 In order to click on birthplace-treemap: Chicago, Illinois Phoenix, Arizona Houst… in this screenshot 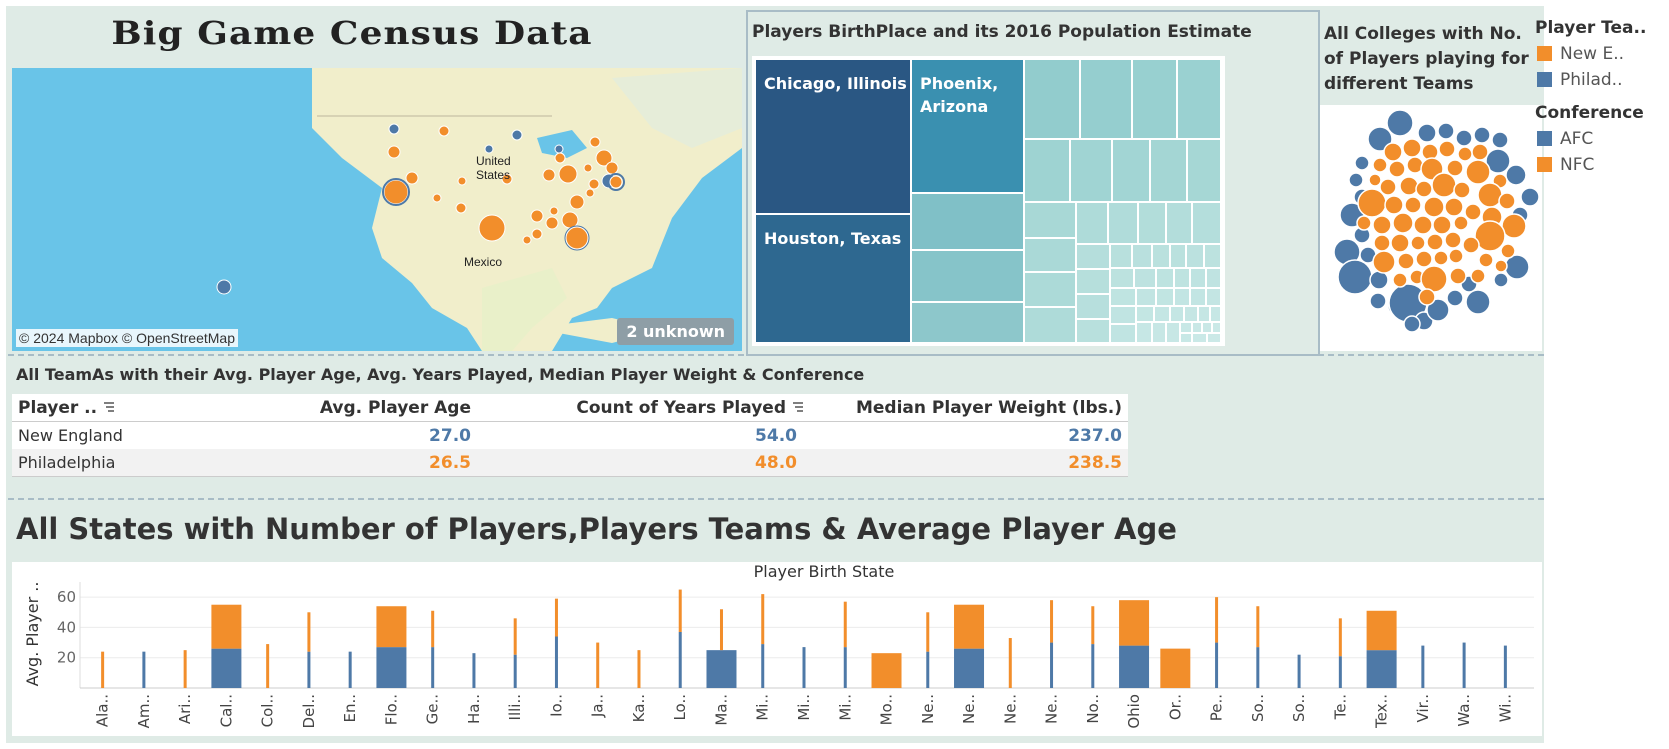, I will do `click(988, 201)`.